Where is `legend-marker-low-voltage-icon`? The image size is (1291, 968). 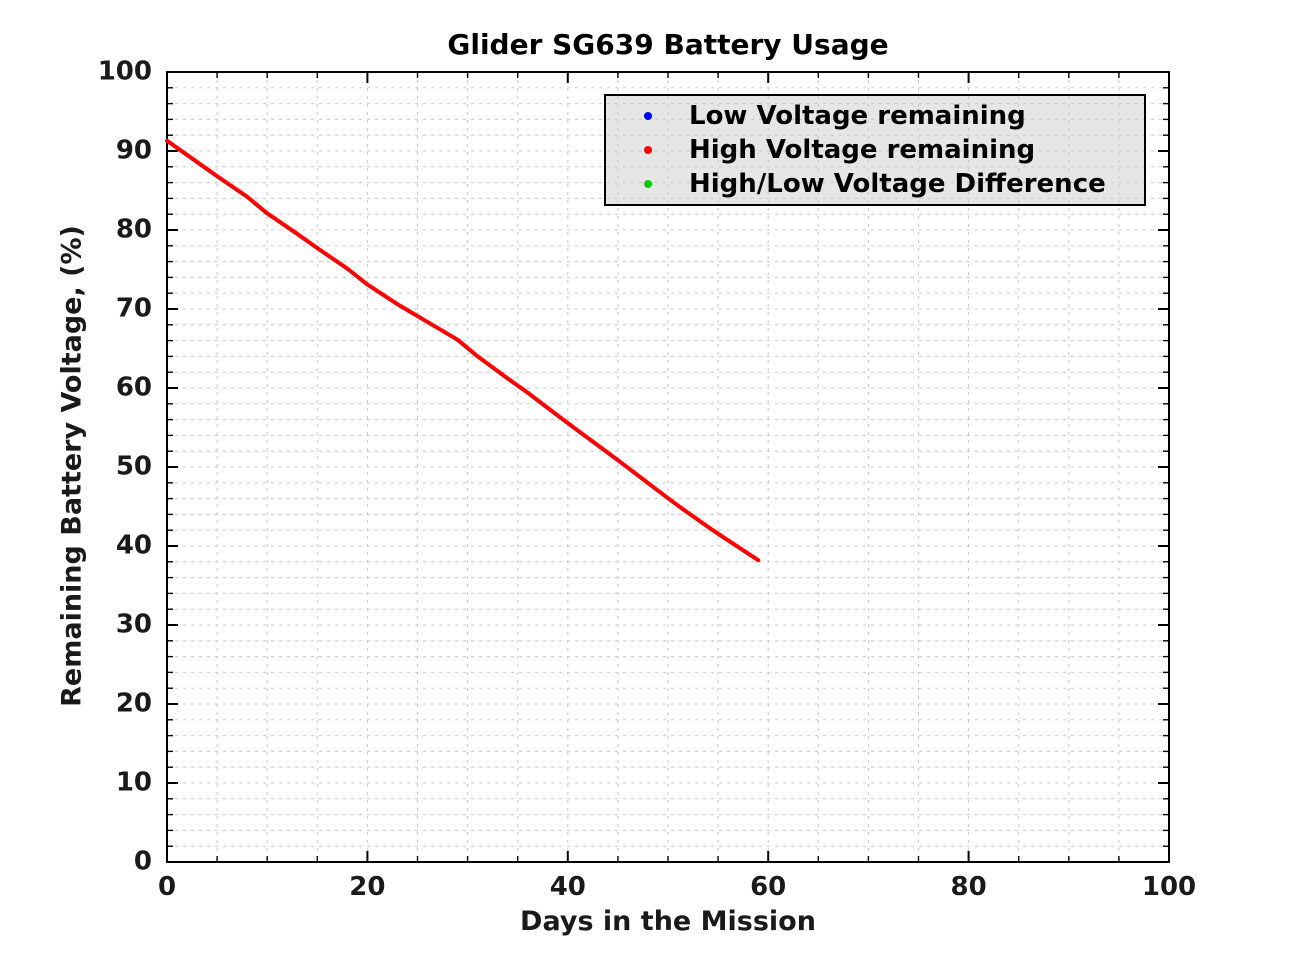
legend-marker-low-voltage-icon is located at coordinates (648, 116).